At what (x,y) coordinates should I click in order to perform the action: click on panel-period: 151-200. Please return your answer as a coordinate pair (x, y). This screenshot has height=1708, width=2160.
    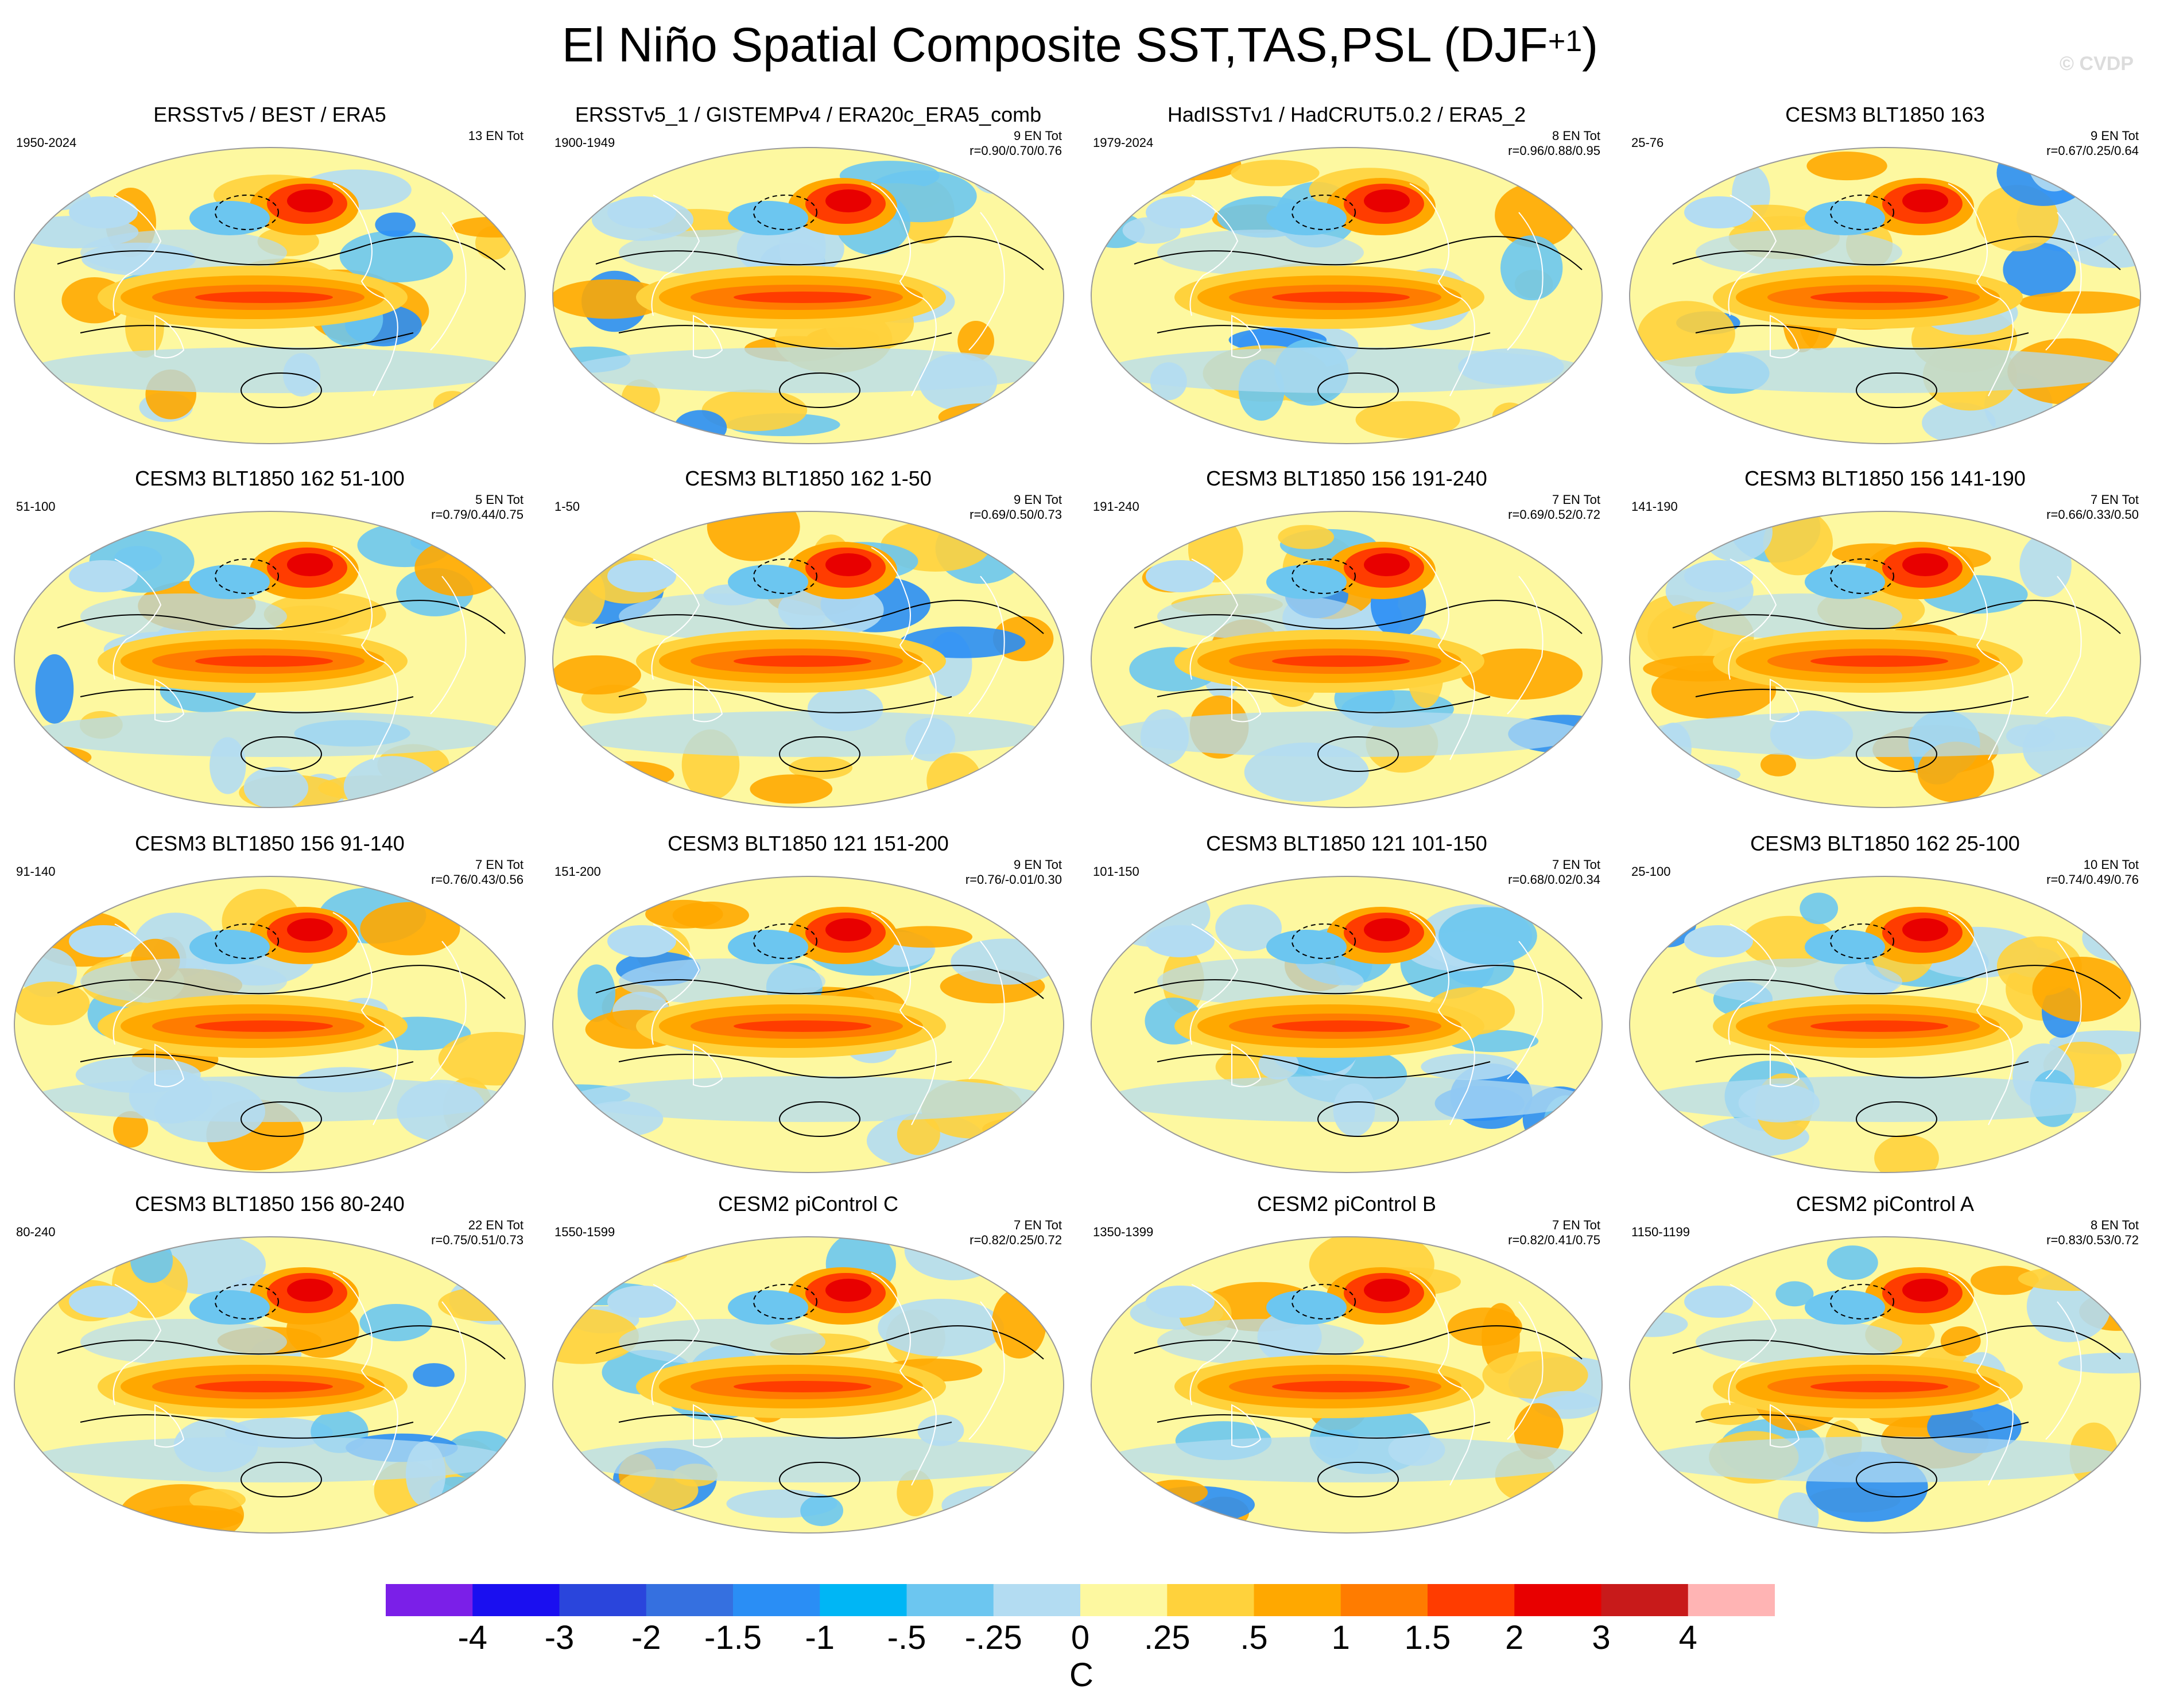
    Looking at the image, I should click on (577, 871).